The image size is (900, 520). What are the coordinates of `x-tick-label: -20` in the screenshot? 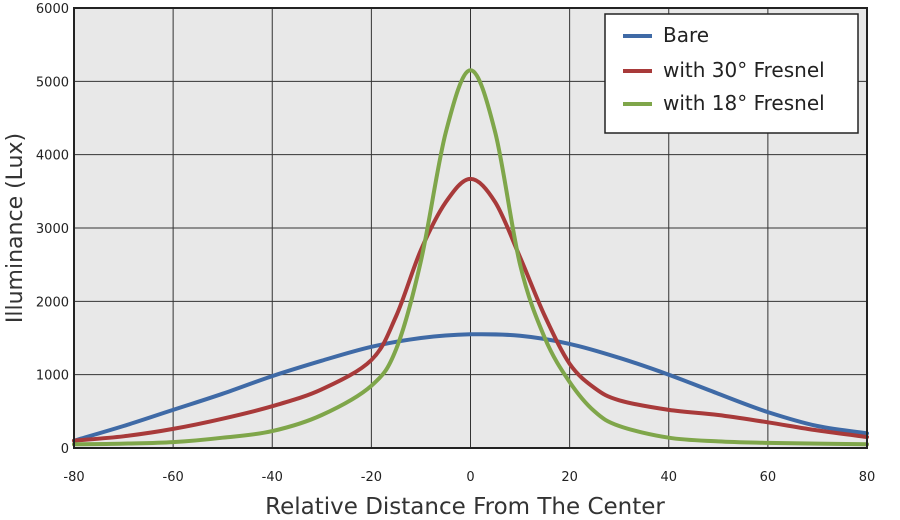 It's located at (371, 477).